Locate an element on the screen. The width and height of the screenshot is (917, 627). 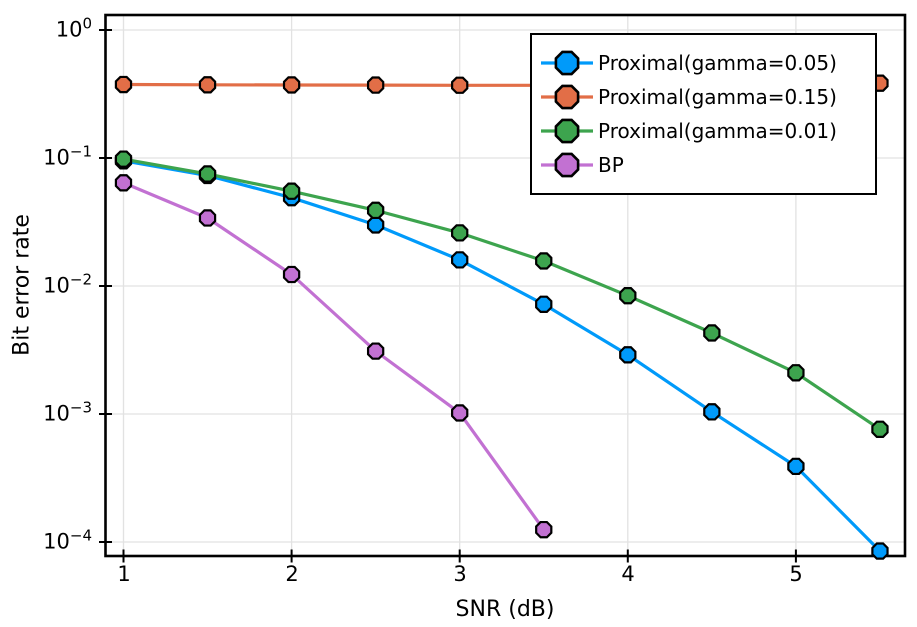
y-tick-label: 10−1 is located at coordinates (46, 156).